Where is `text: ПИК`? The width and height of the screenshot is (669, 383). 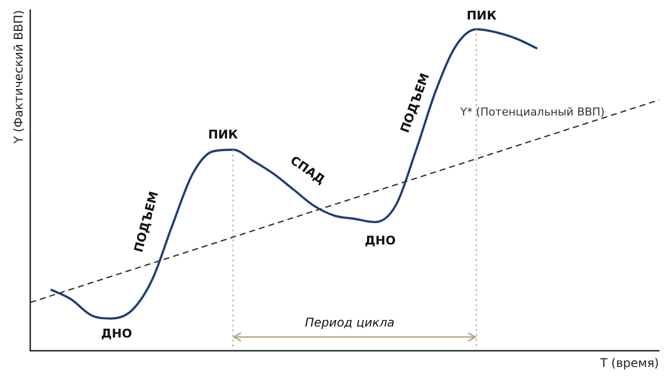 text: ПИК is located at coordinates (481, 15).